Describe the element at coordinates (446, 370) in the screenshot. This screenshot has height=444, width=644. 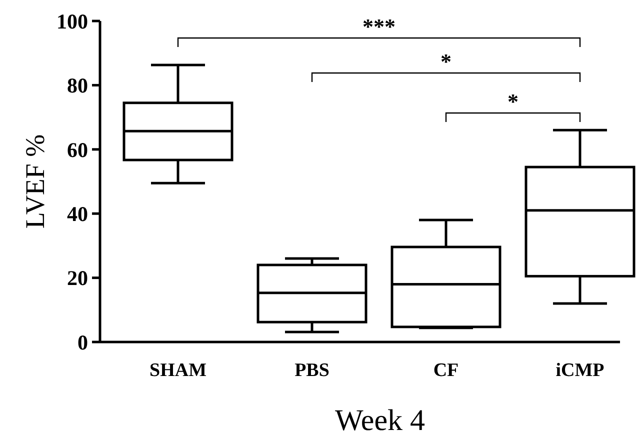
I see `x-tick-label: CF` at that location.